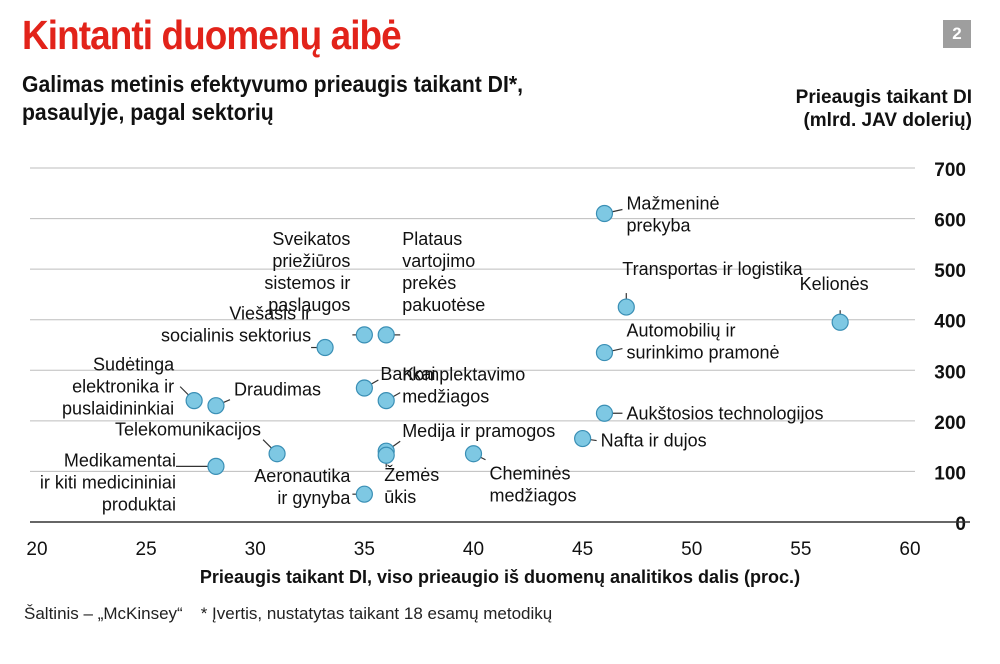 The height and width of the screenshot is (664, 1000). I want to click on point-label: Sveikatos priežiūros sistemos ir paslaugos, so click(307, 272).